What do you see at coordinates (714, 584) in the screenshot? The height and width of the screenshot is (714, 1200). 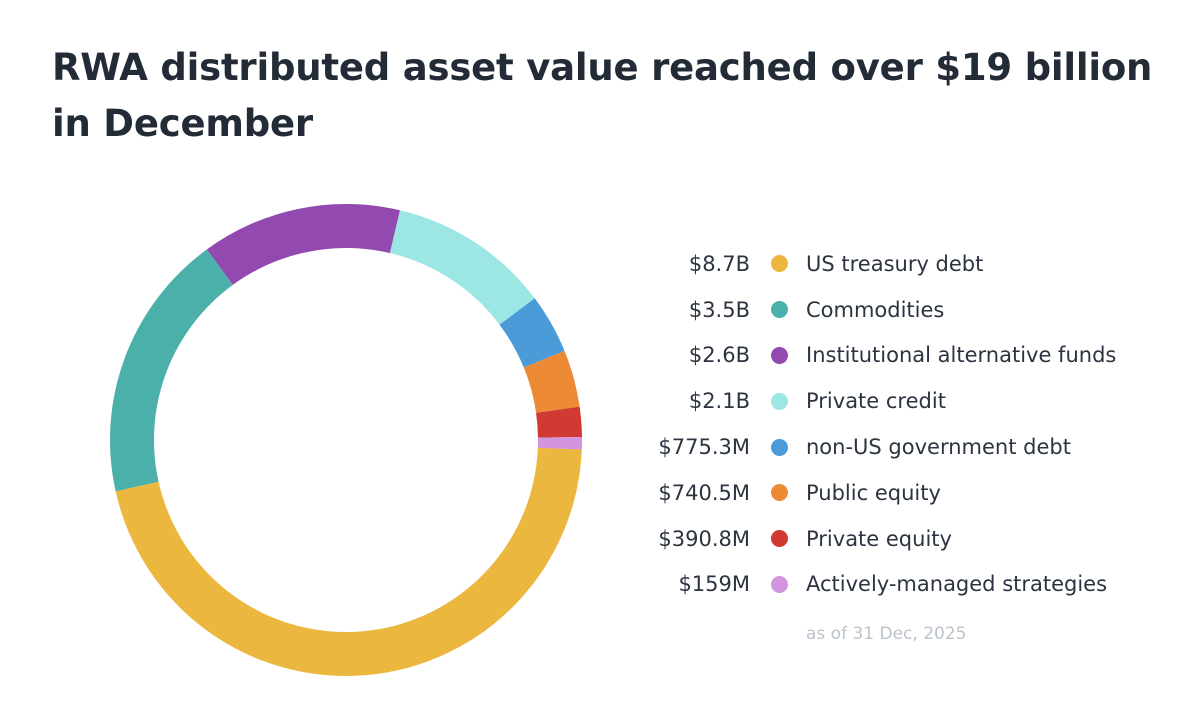 I see `legend-value: $159M` at bounding box center [714, 584].